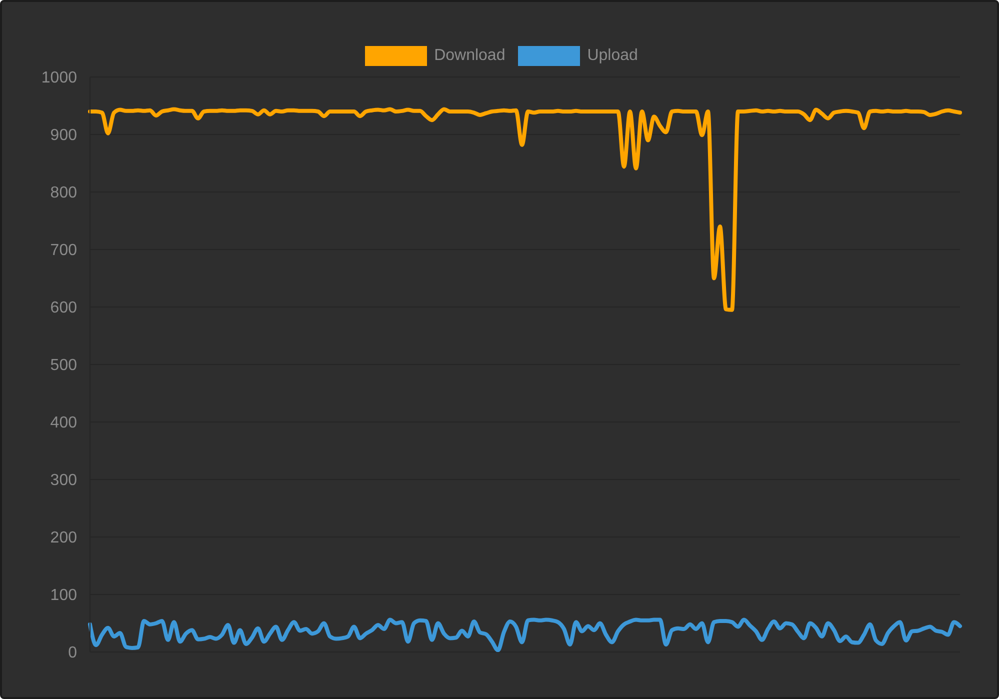  Describe the element at coordinates (64, 423) in the screenshot. I see `y-tick-label: 400` at that location.